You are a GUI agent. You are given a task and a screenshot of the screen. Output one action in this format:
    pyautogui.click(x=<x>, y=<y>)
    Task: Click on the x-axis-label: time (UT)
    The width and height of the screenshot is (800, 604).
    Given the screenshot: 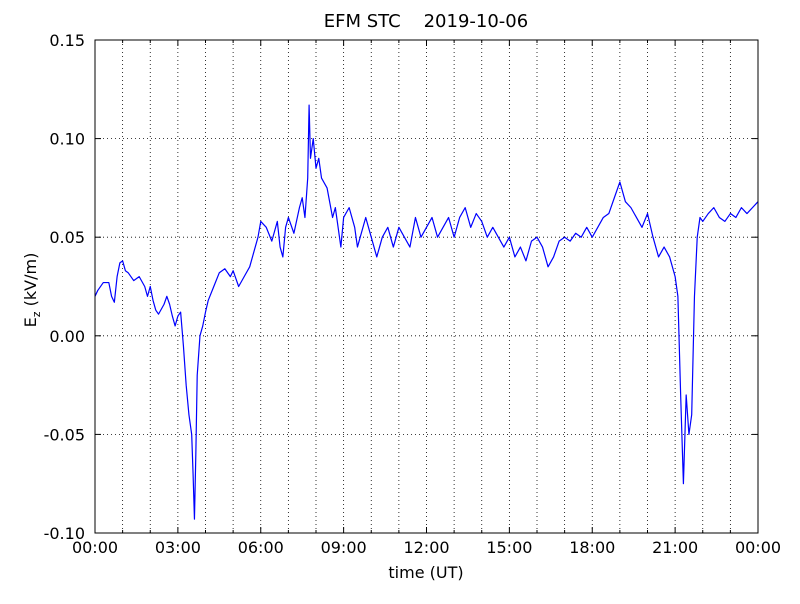 What is the action you would take?
    pyautogui.click(x=425, y=572)
    